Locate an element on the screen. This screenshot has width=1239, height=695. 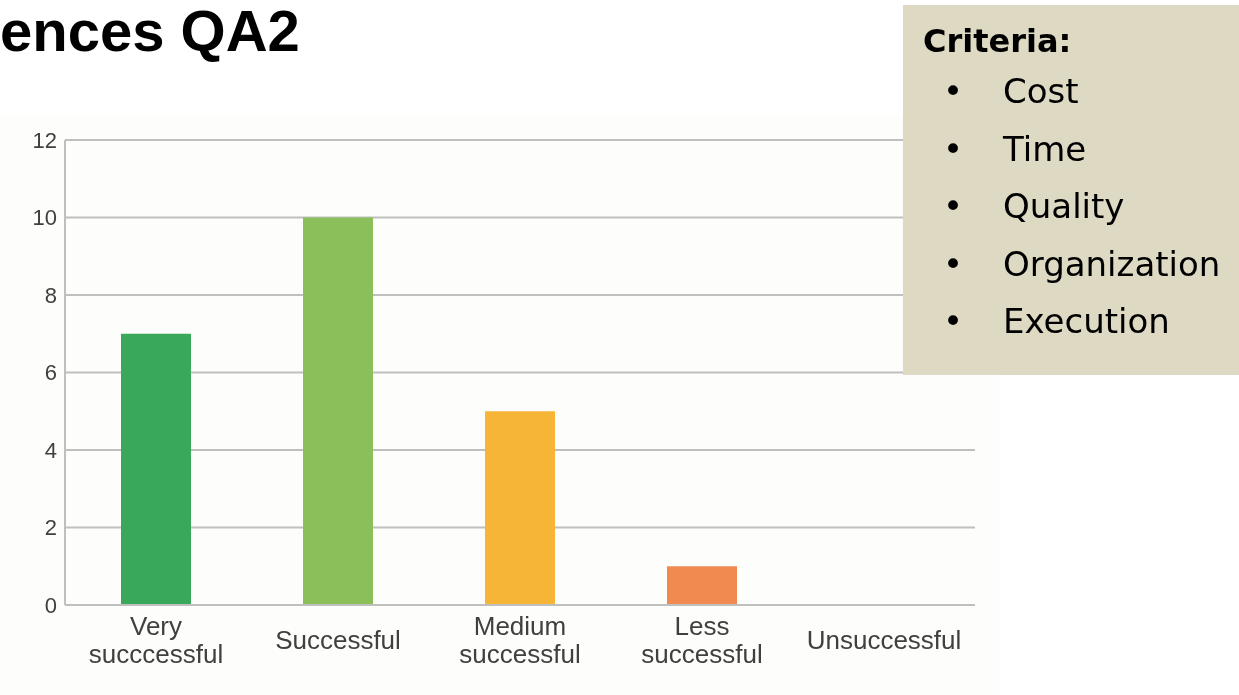
y-tick-label: 4 is located at coordinates (50, 450).